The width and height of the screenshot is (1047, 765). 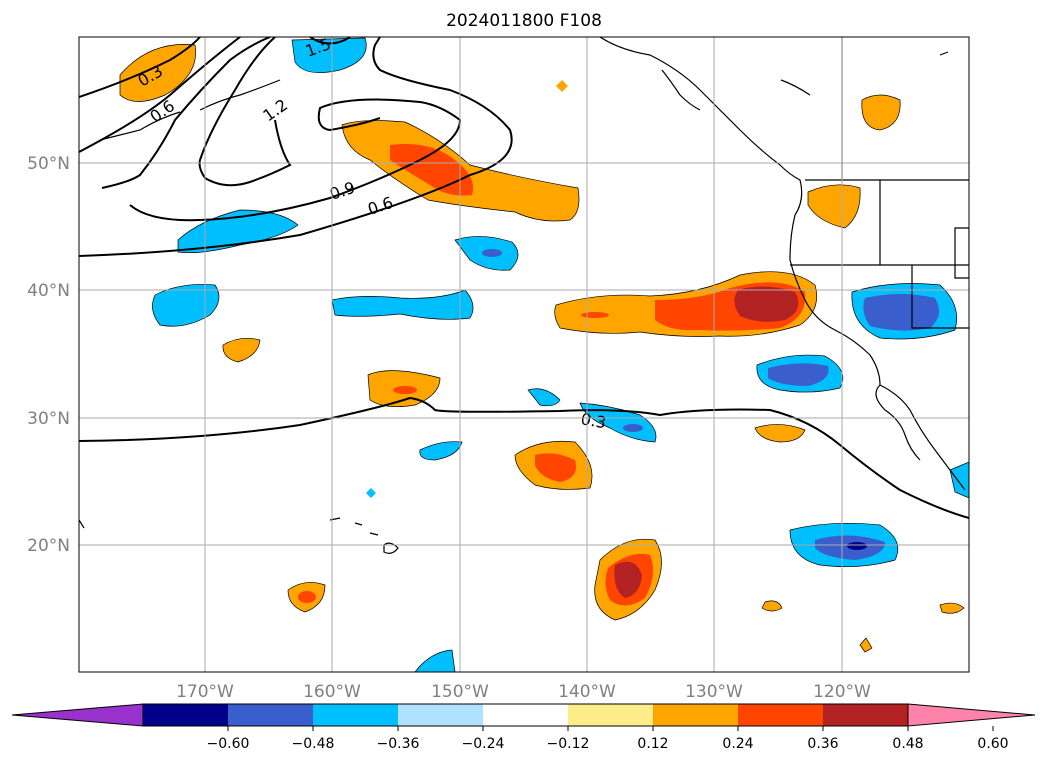 What do you see at coordinates (205, 692) in the screenshot?
I see `lon-label-170w: 170°W` at bounding box center [205, 692].